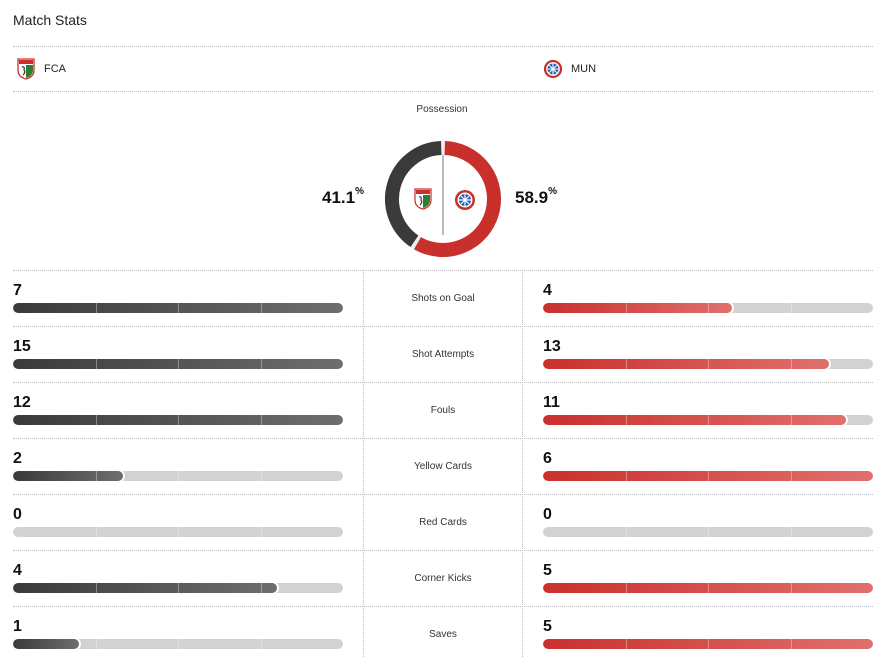 The height and width of the screenshot is (662, 884). I want to click on stat-row: 12 Fouls 11, so click(442, 410).